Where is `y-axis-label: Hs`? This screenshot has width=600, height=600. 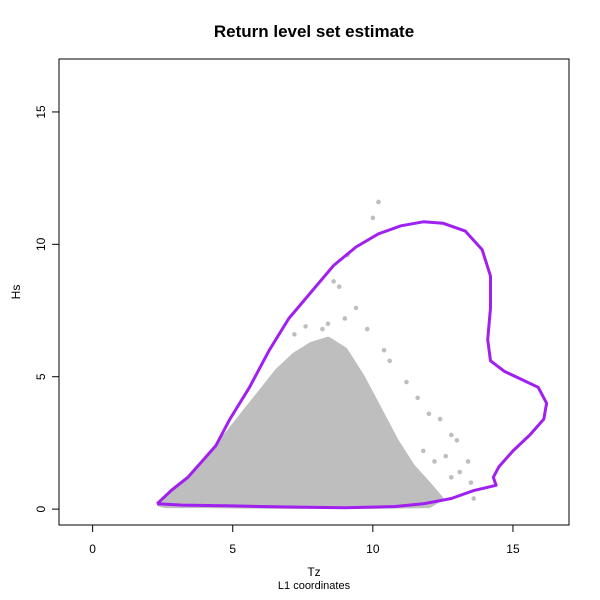 y-axis-label: Hs is located at coordinates (16, 292).